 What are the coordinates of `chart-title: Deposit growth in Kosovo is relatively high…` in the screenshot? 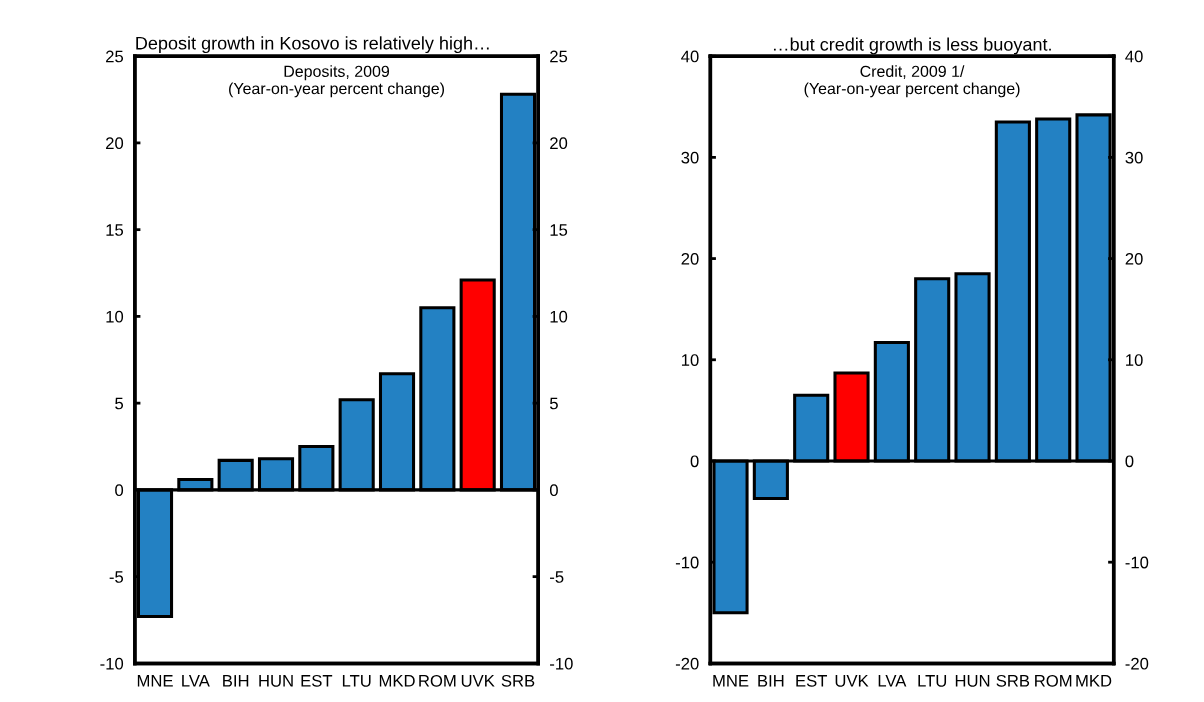 It's located at (312, 45).